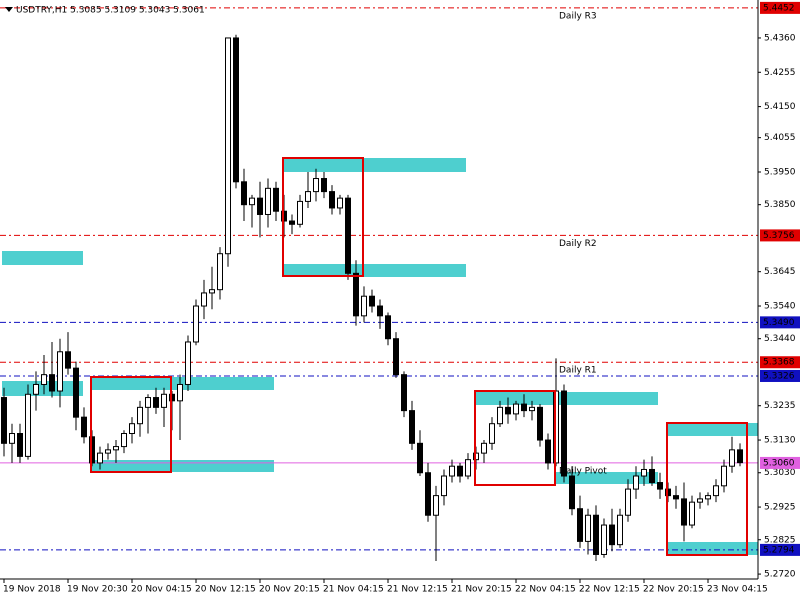 The height and width of the screenshot is (600, 800). Describe the element at coordinates (780, 272) in the screenshot. I see `y-tick-label: 5.3645` at that location.